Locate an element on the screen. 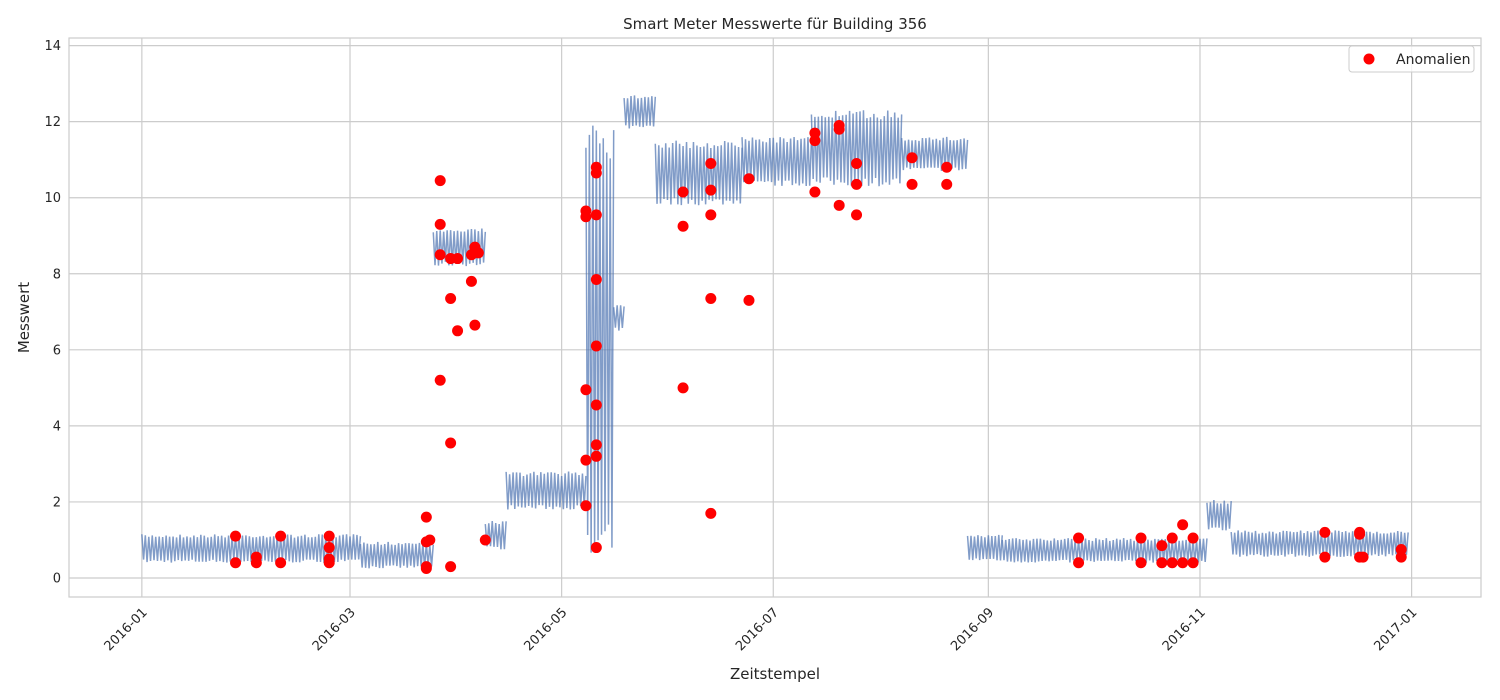 The image size is (1500, 700). chart-title: Smart Meter Messwerte für Building 356 is located at coordinates (775, 24).